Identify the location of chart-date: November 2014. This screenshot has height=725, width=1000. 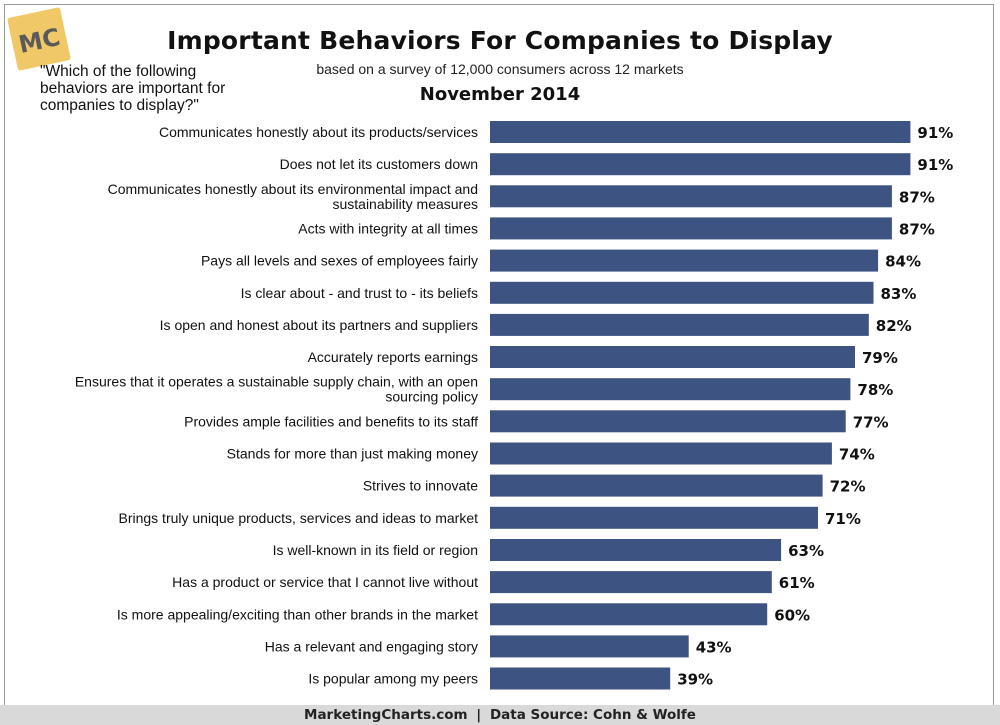
(500, 94).